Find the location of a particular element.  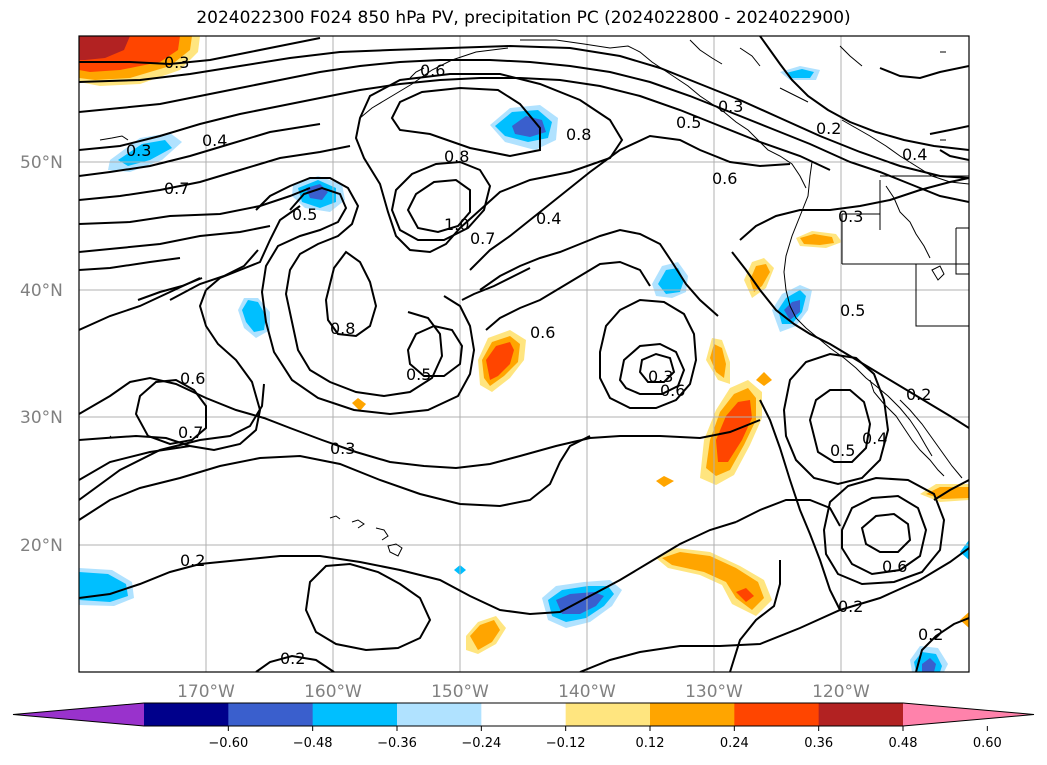

lon-label: 170°W is located at coordinates (206, 692).